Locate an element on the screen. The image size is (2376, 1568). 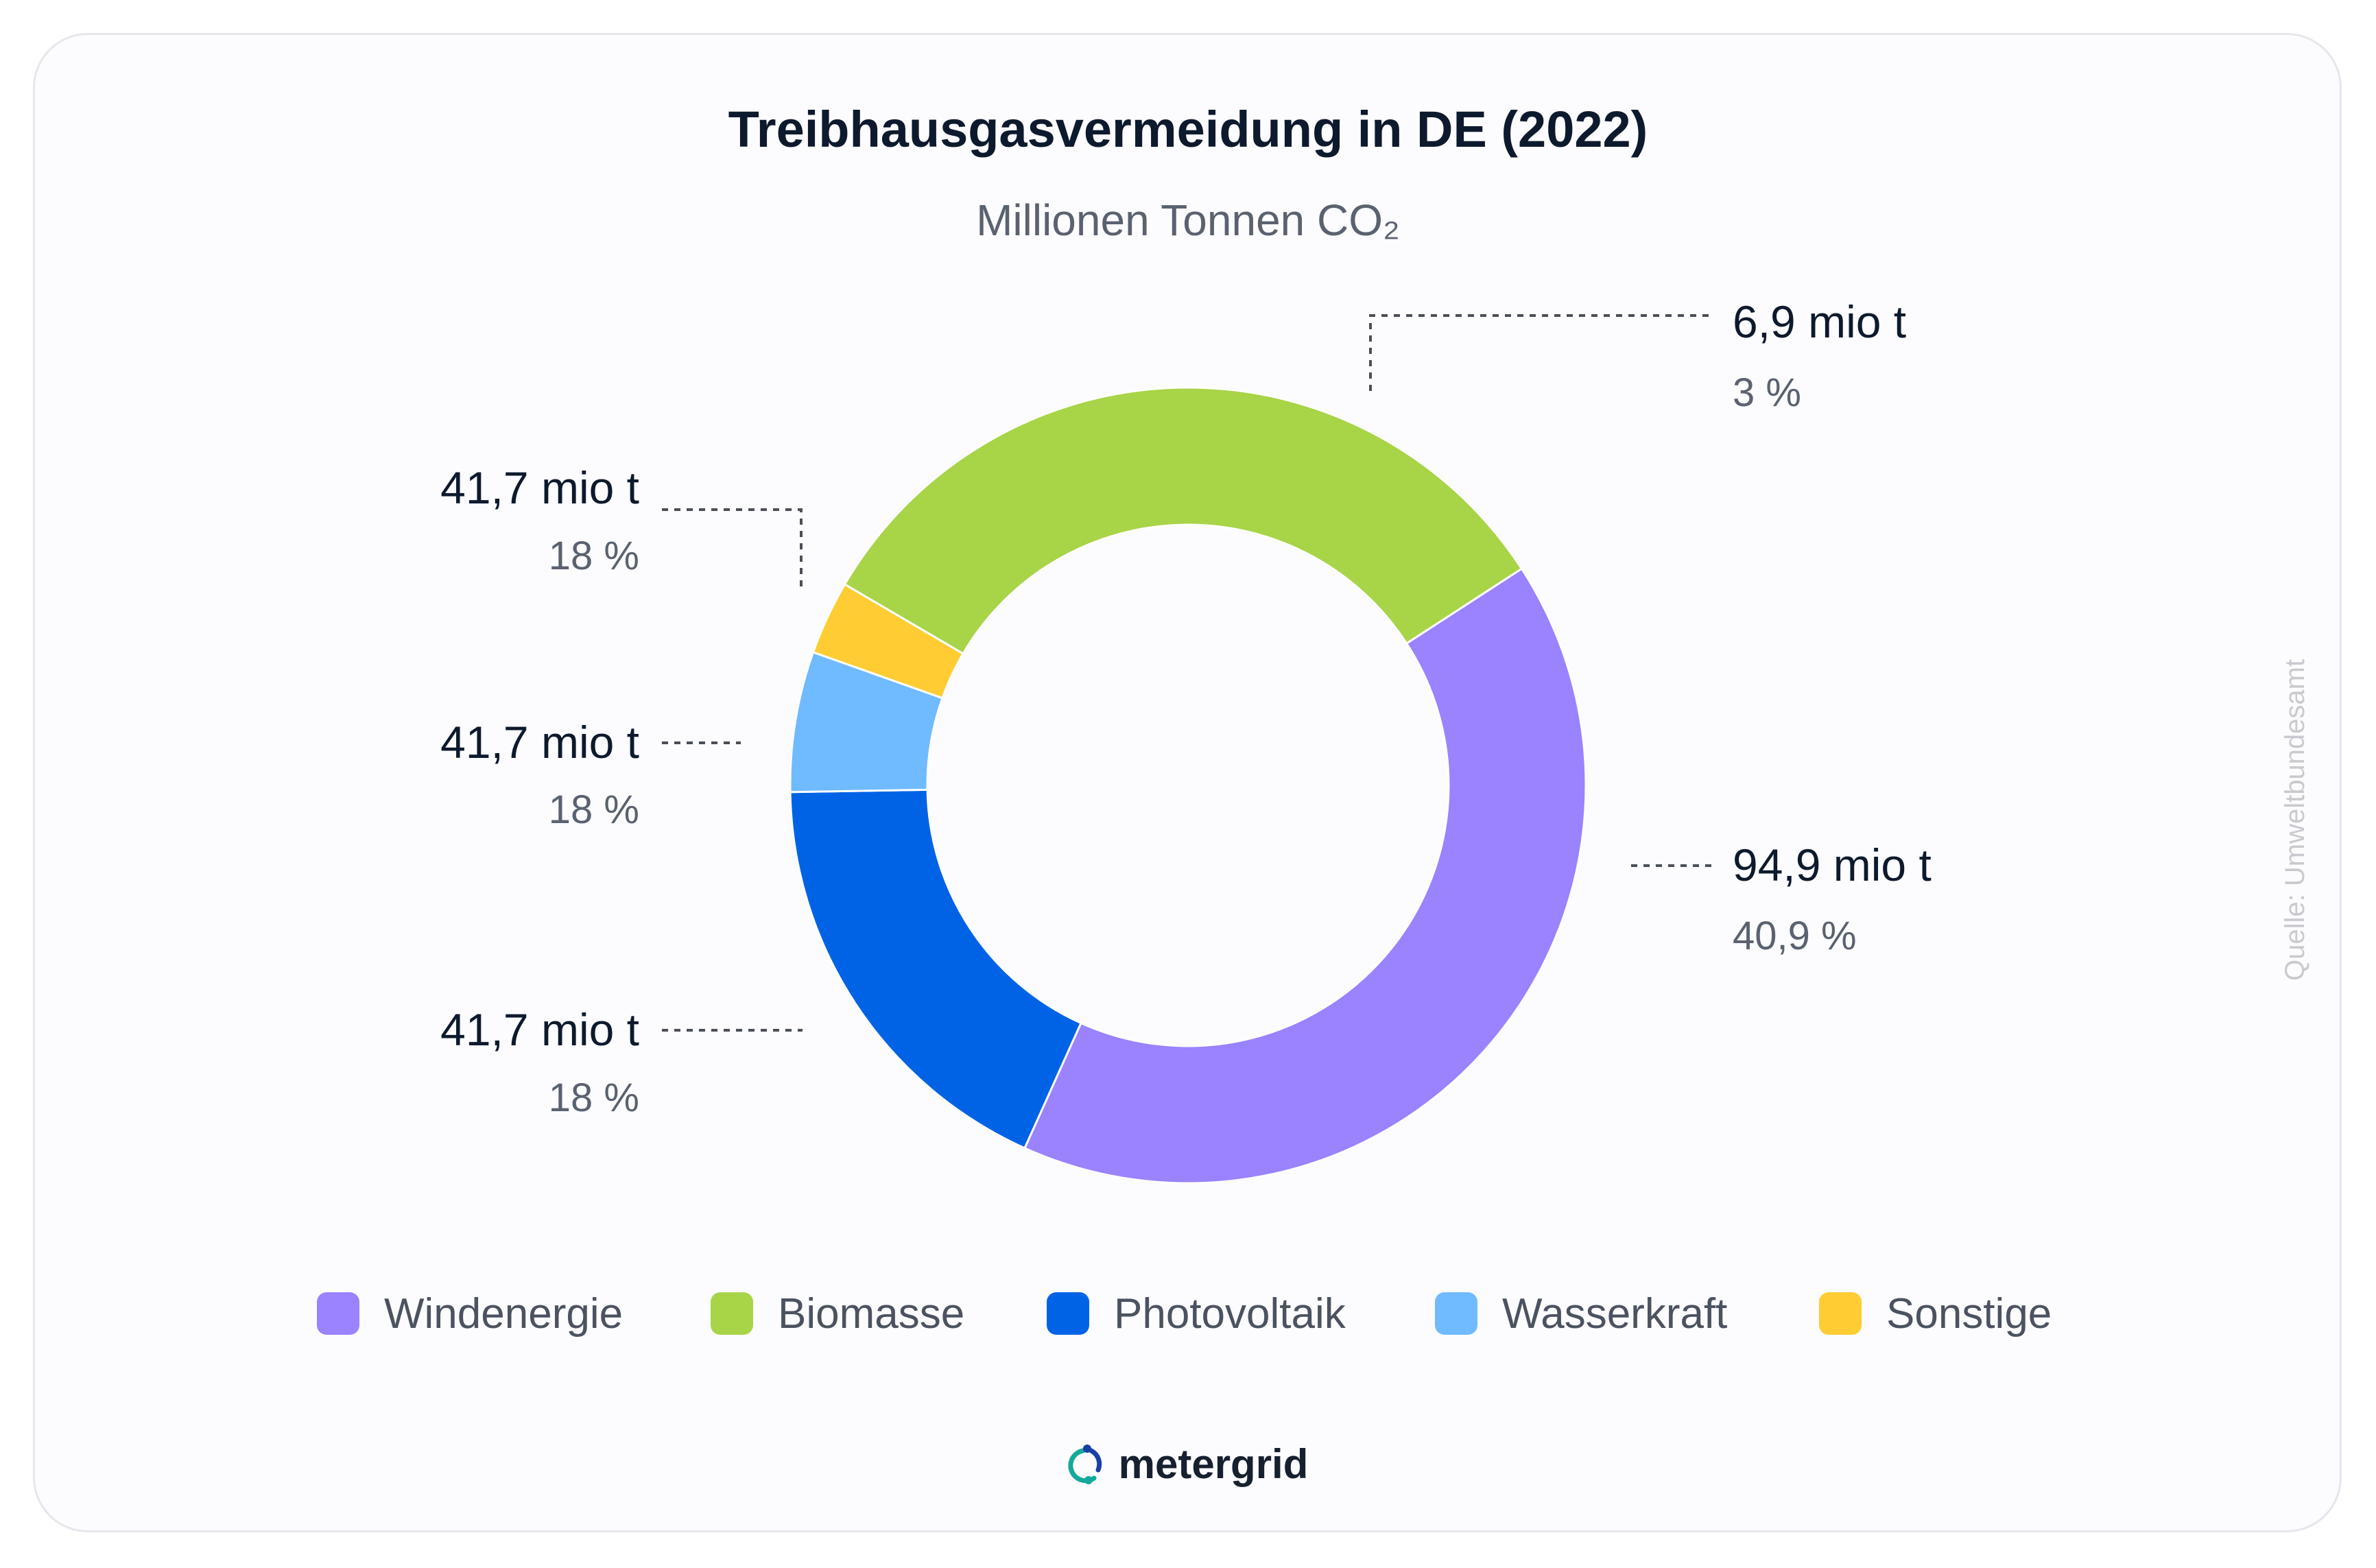
value-label-sonstige: 41,7 mio t is located at coordinates (539, 487).